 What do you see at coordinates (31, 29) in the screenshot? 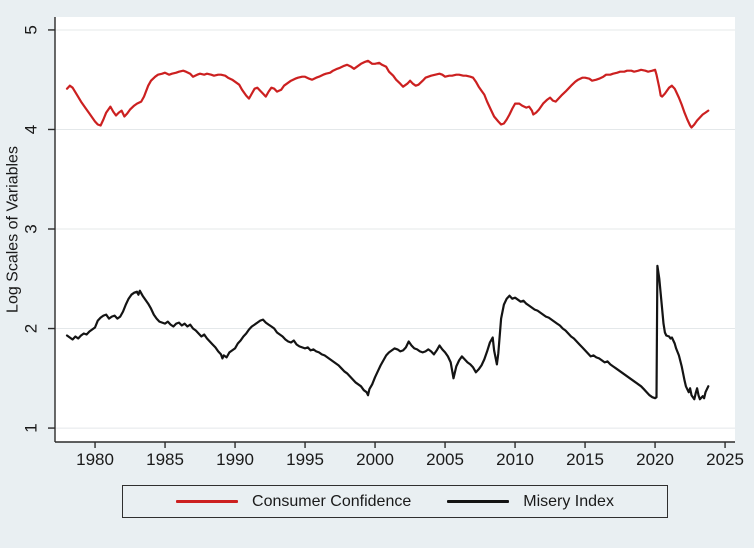
I see `y-tick-label: 5` at bounding box center [31, 29].